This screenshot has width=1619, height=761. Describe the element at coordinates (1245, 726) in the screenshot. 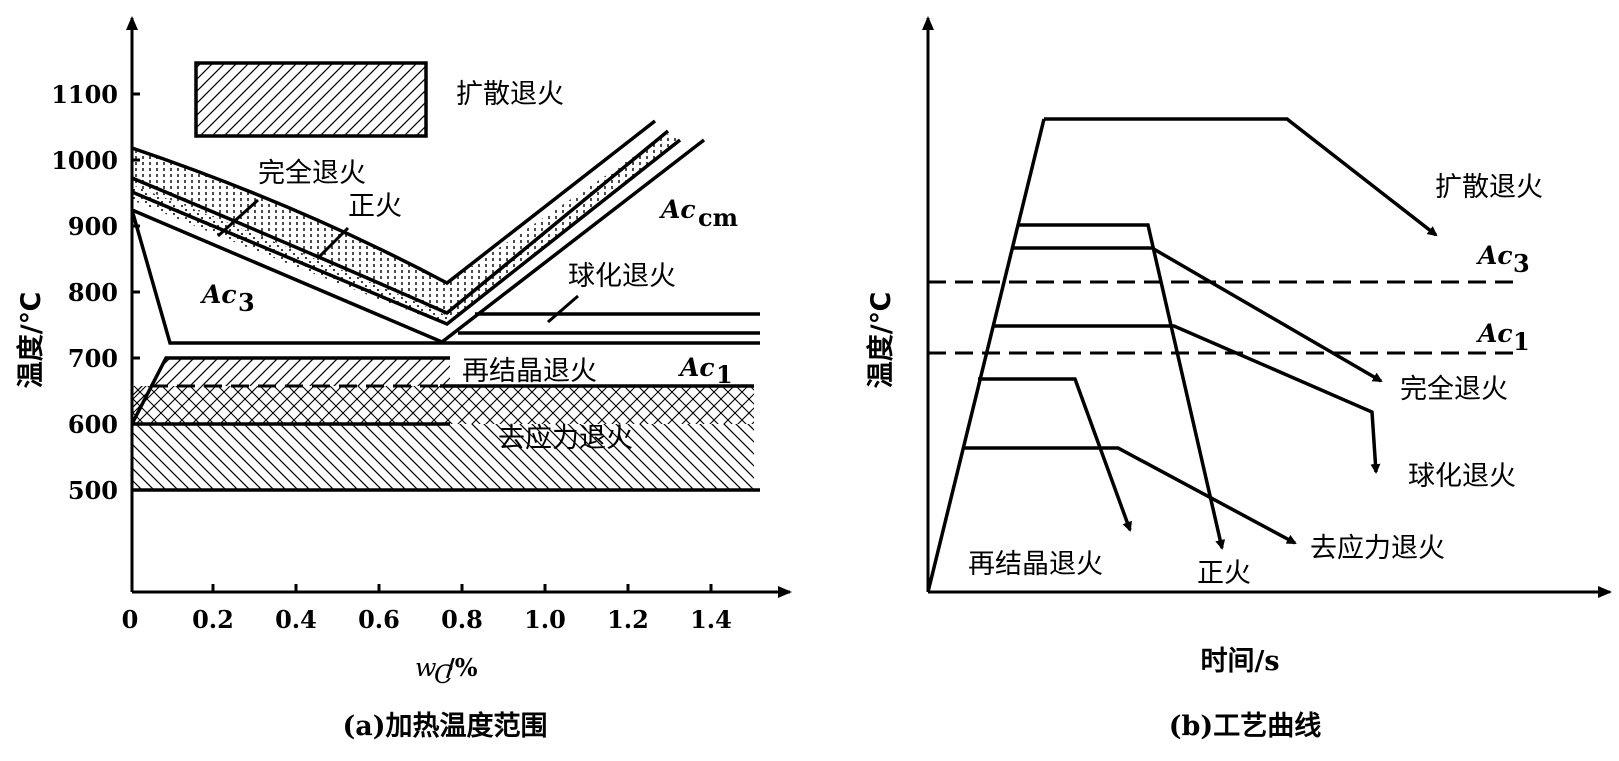

I see `panel-b-caption: (b)工艺曲线` at that location.